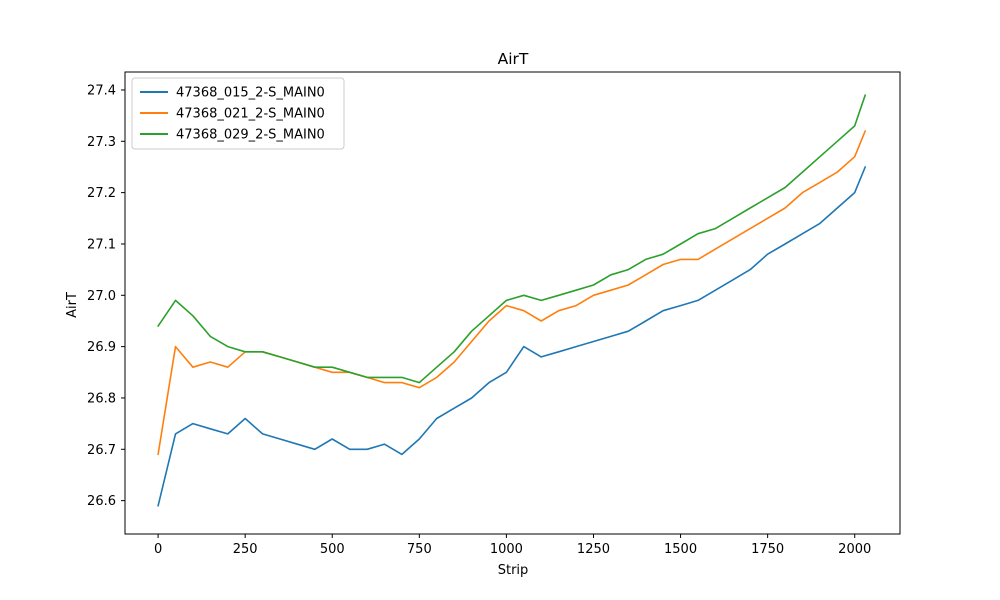  Describe the element at coordinates (513, 59) in the screenshot. I see `chart-title: AirT` at that location.